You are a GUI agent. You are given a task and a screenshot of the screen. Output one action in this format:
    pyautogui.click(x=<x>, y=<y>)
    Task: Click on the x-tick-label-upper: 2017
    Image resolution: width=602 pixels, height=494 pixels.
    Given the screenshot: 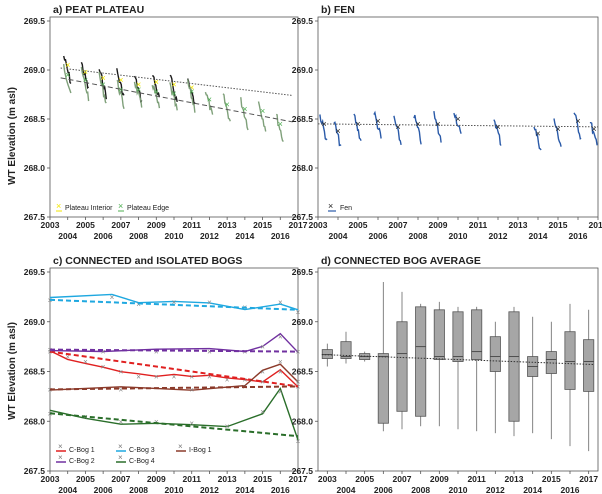 What is the action you would take?
    pyautogui.click(x=298, y=479)
    